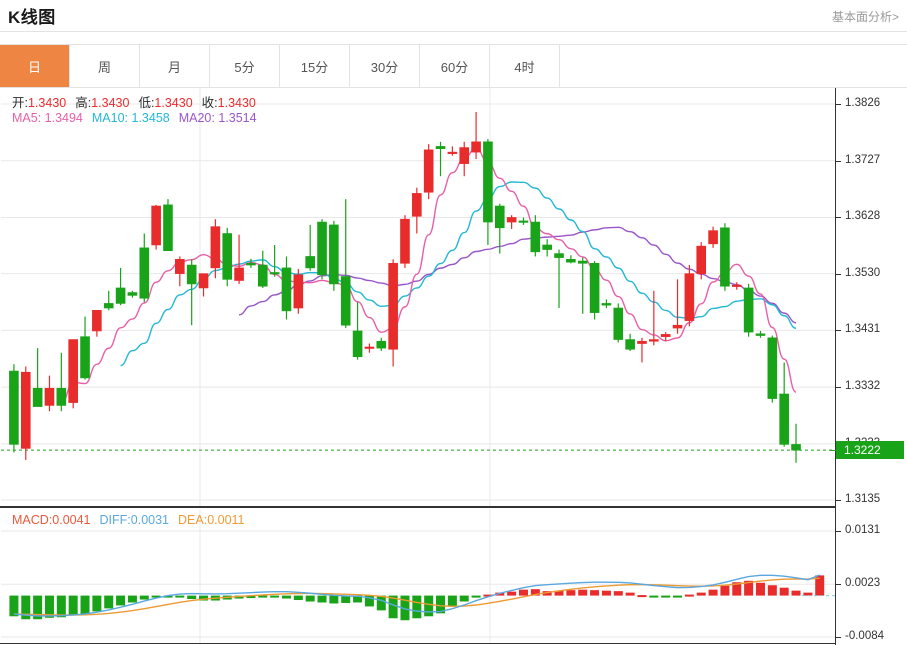  Describe the element at coordinates (870, 450) in the screenshot. I see `current-price-badge: 1.3222` at that location.